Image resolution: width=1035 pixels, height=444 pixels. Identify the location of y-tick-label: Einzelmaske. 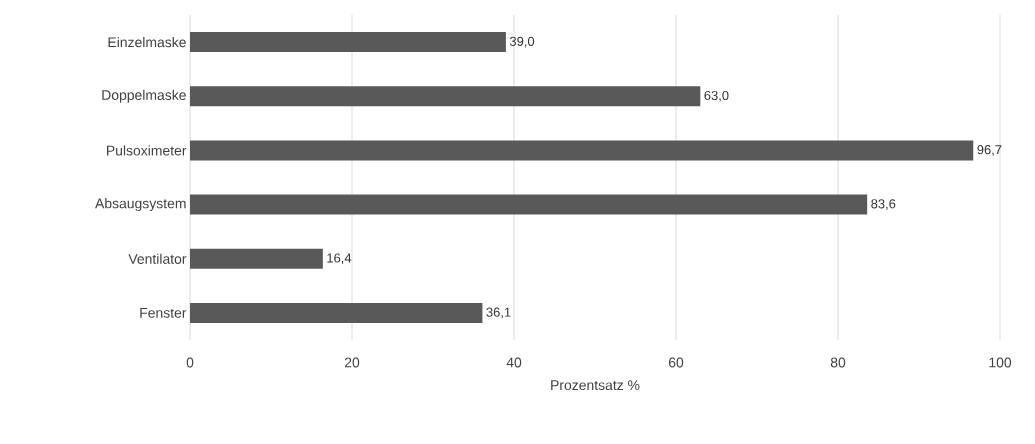
(147, 42).